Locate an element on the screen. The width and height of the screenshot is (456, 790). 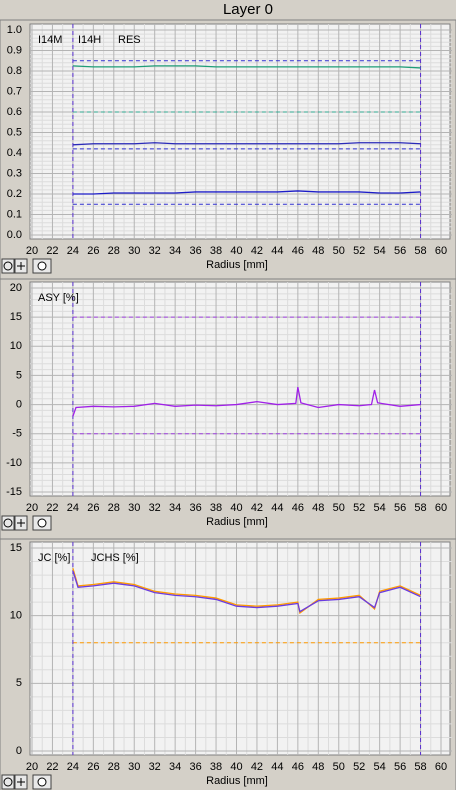
y-tick-label: 15 is located at coordinates (16, 548).